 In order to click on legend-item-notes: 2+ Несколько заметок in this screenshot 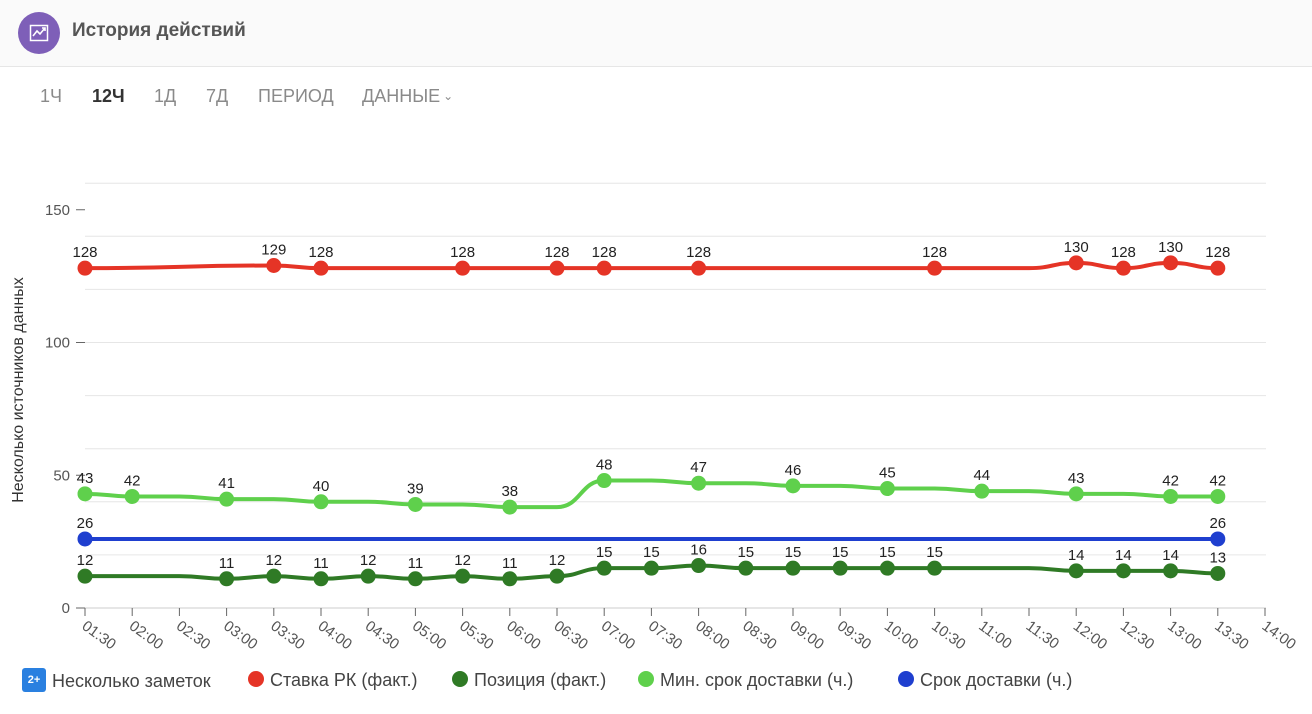, I will do `click(116, 681)`.